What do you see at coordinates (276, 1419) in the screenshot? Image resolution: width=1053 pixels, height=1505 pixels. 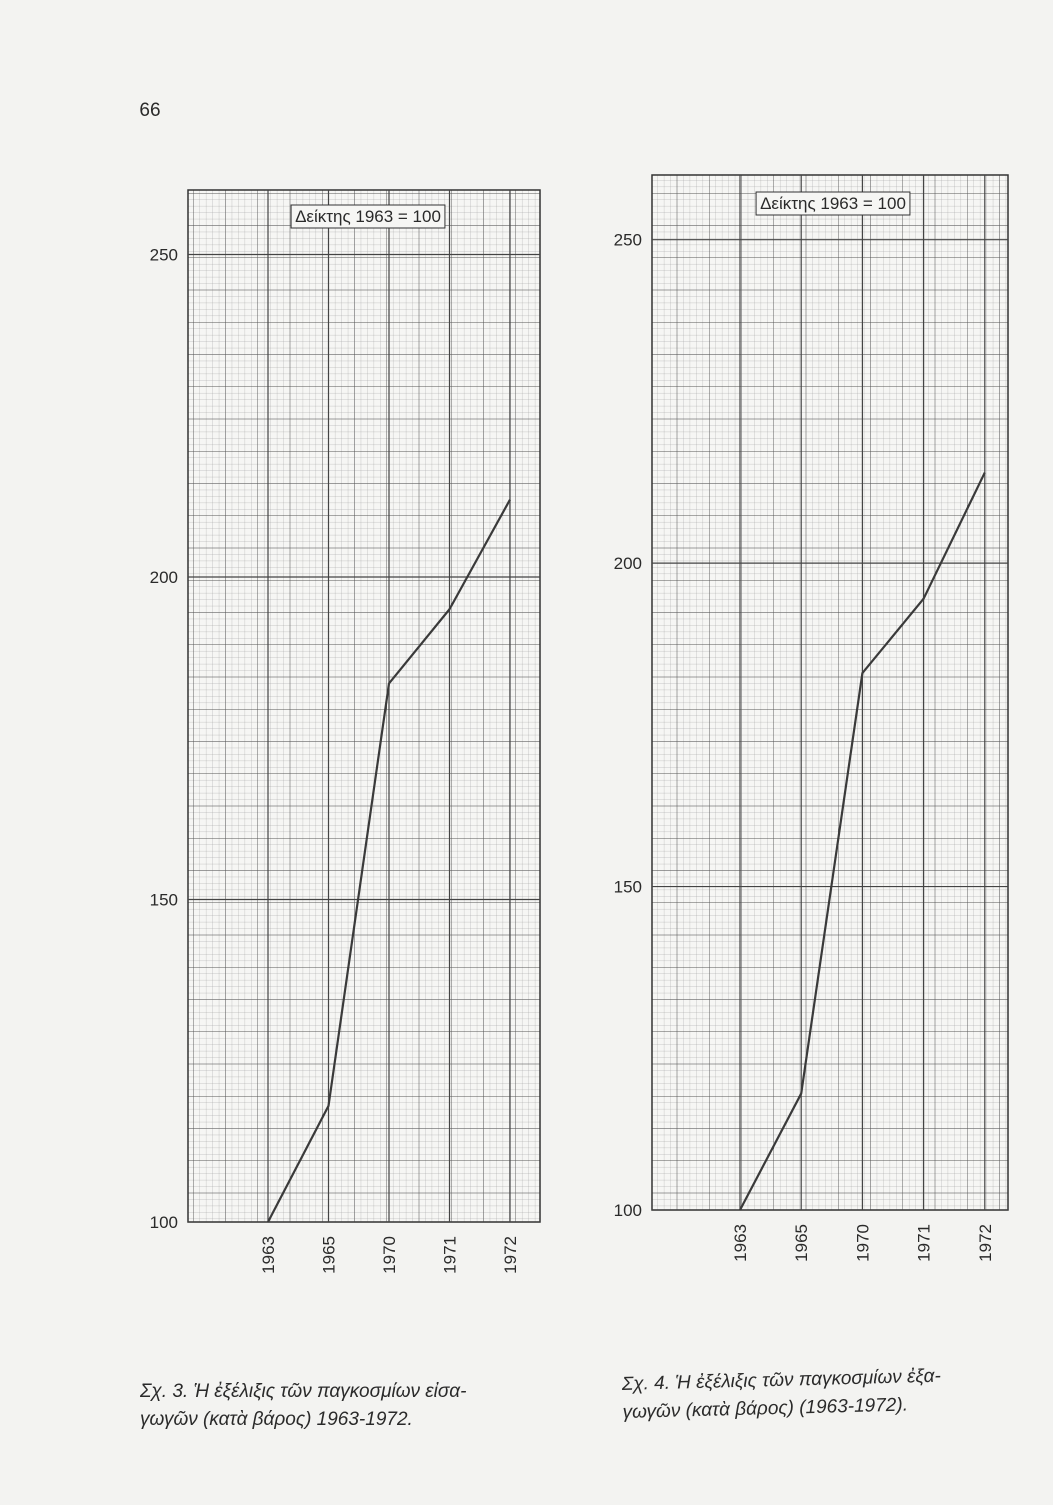 I see `caption: γωγῶν (κατὰ βάρος) 1963-1972.` at bounding box center [276, 1419].